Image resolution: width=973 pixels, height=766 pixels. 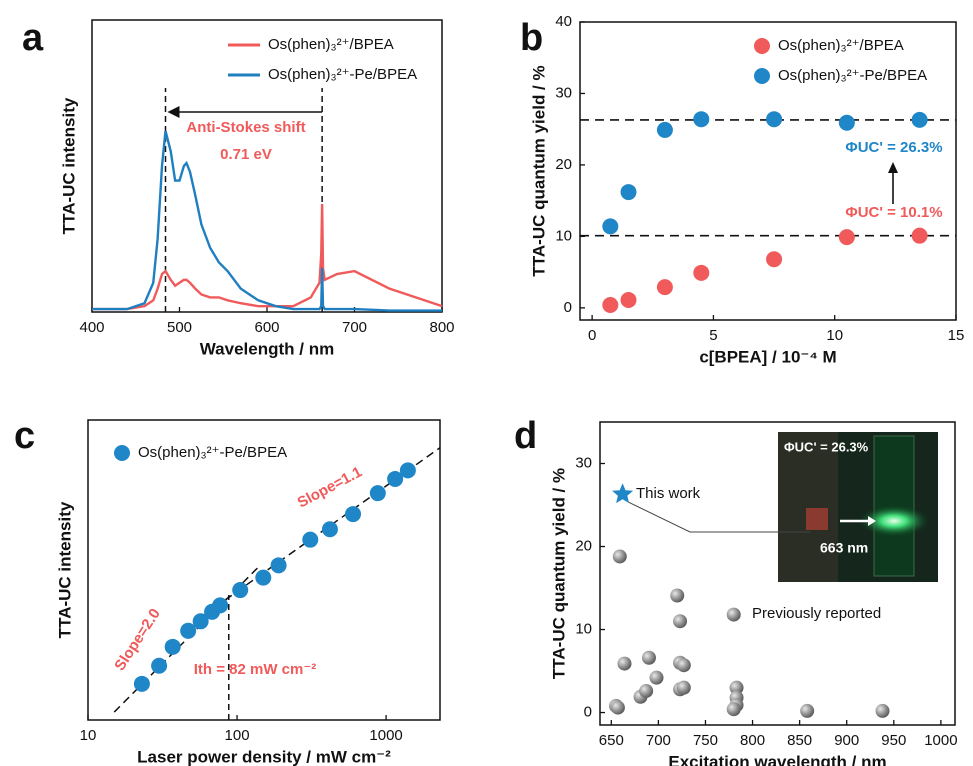 What do you see at coordinates (245, 127) in the screenshot?
I see `annotation: Anti-Stokes shift` at bounding box center [245, 127].